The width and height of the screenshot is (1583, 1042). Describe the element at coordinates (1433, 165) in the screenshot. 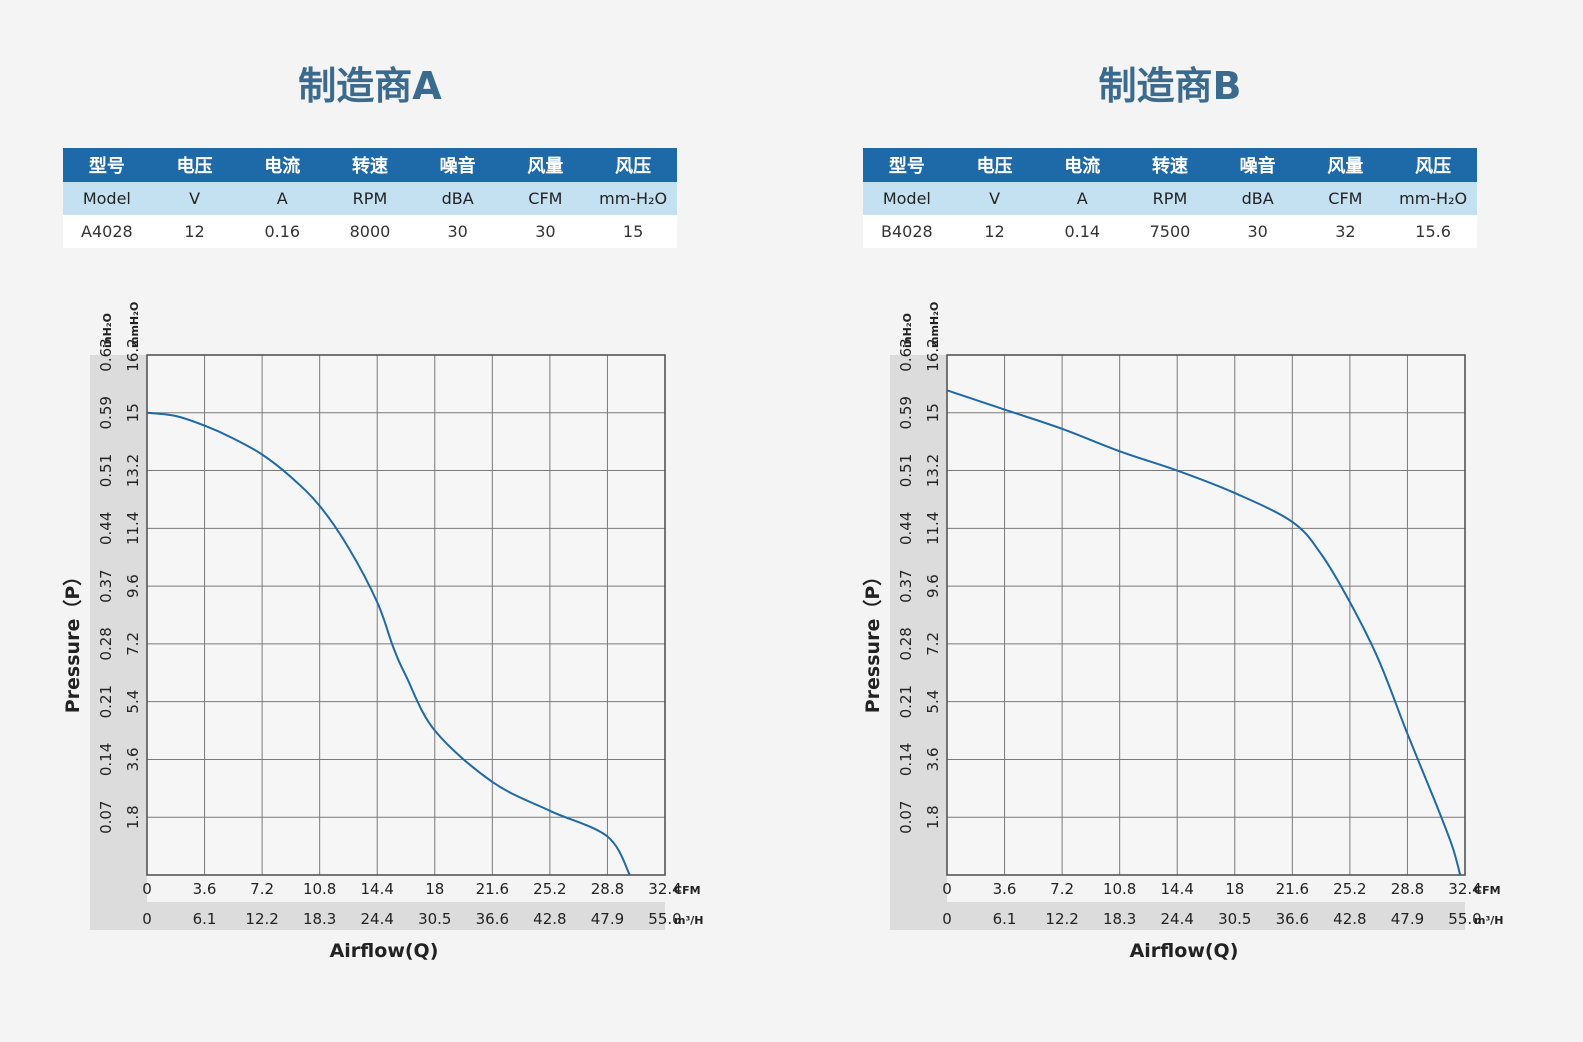

I see `spec-header-cn: 风压` at that location.